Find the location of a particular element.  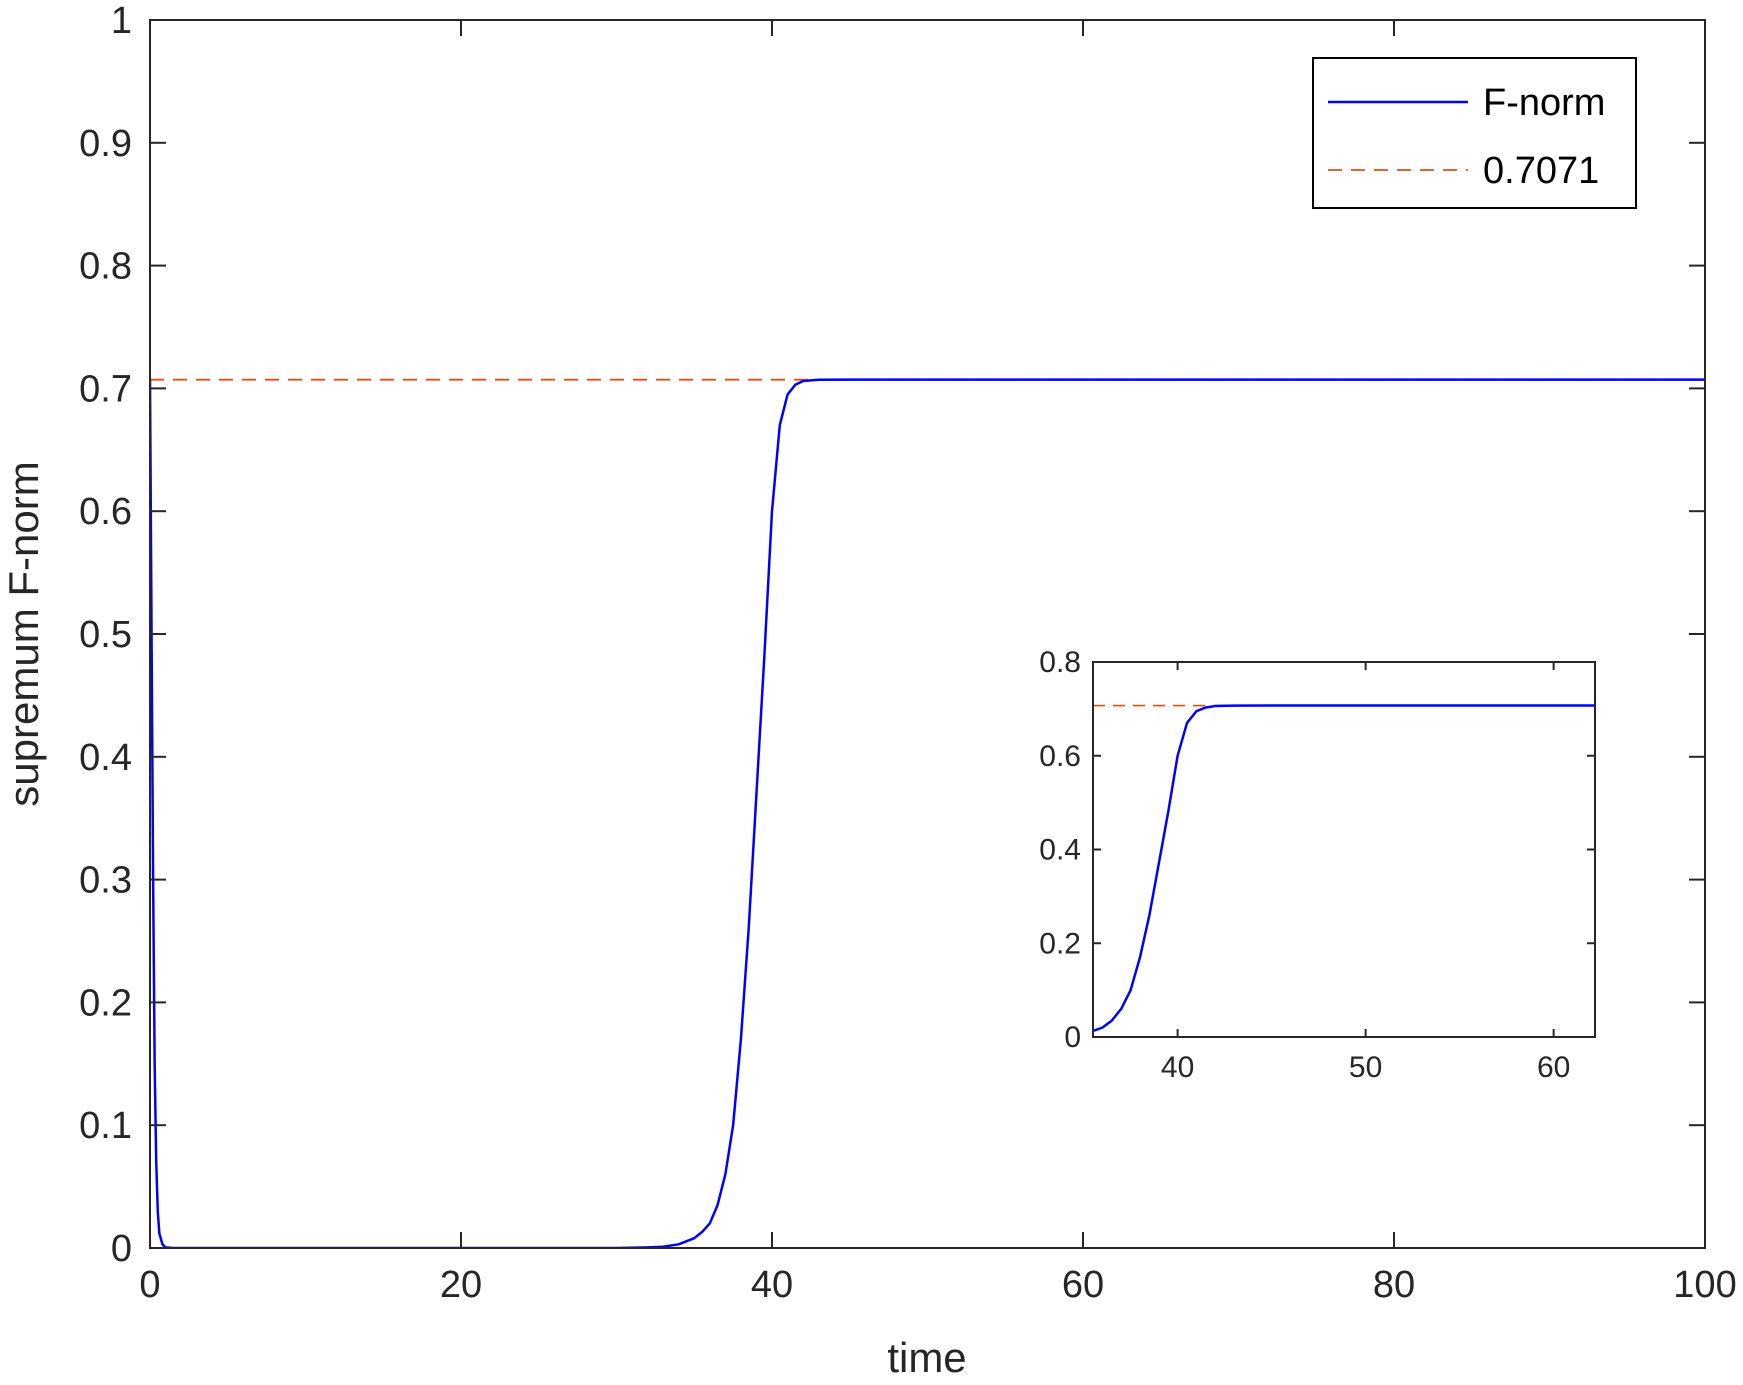

inset-y-tick-label: 0.2 is located at coordinates (1060, 943).